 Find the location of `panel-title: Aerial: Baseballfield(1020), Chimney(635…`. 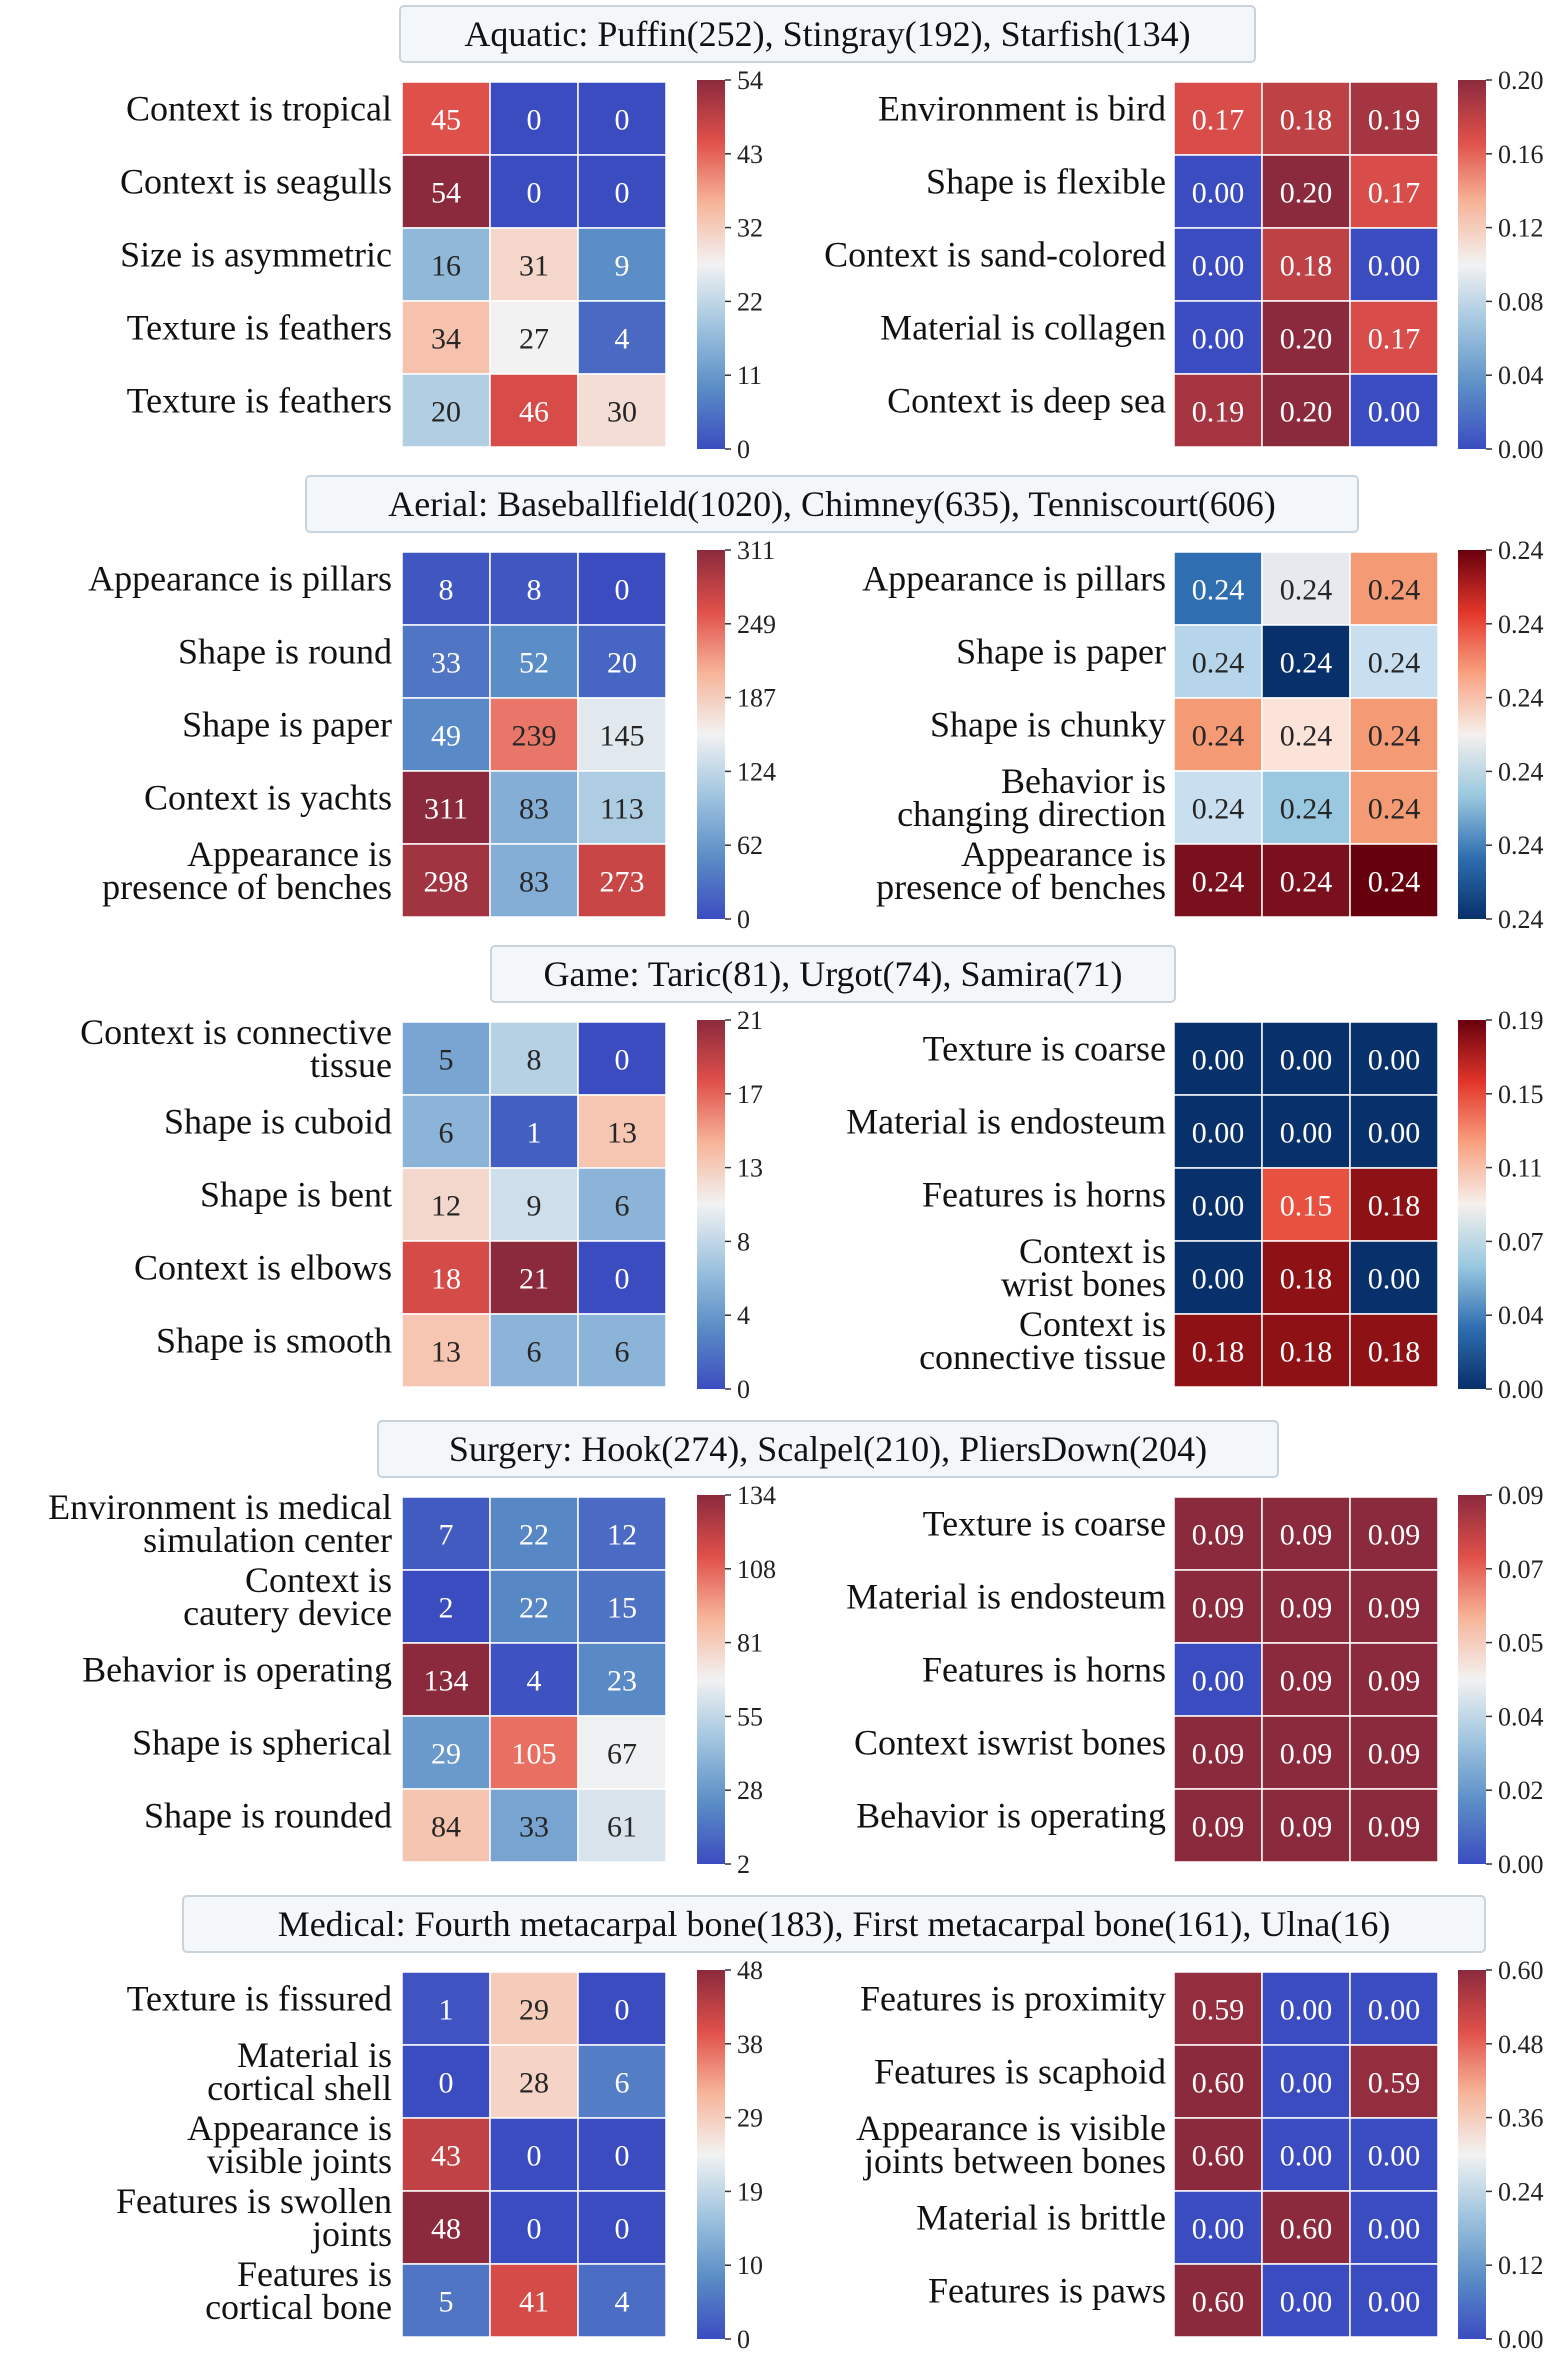

panel-title: Aerial: Baseballfield(1020), Chimney(635… is located at coordinates (832, 504).